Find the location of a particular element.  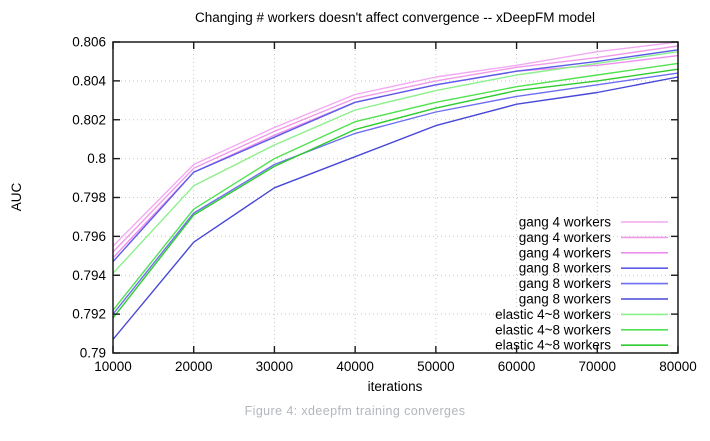

x-tick-label: 60000 is located at coordinates (517, 366).